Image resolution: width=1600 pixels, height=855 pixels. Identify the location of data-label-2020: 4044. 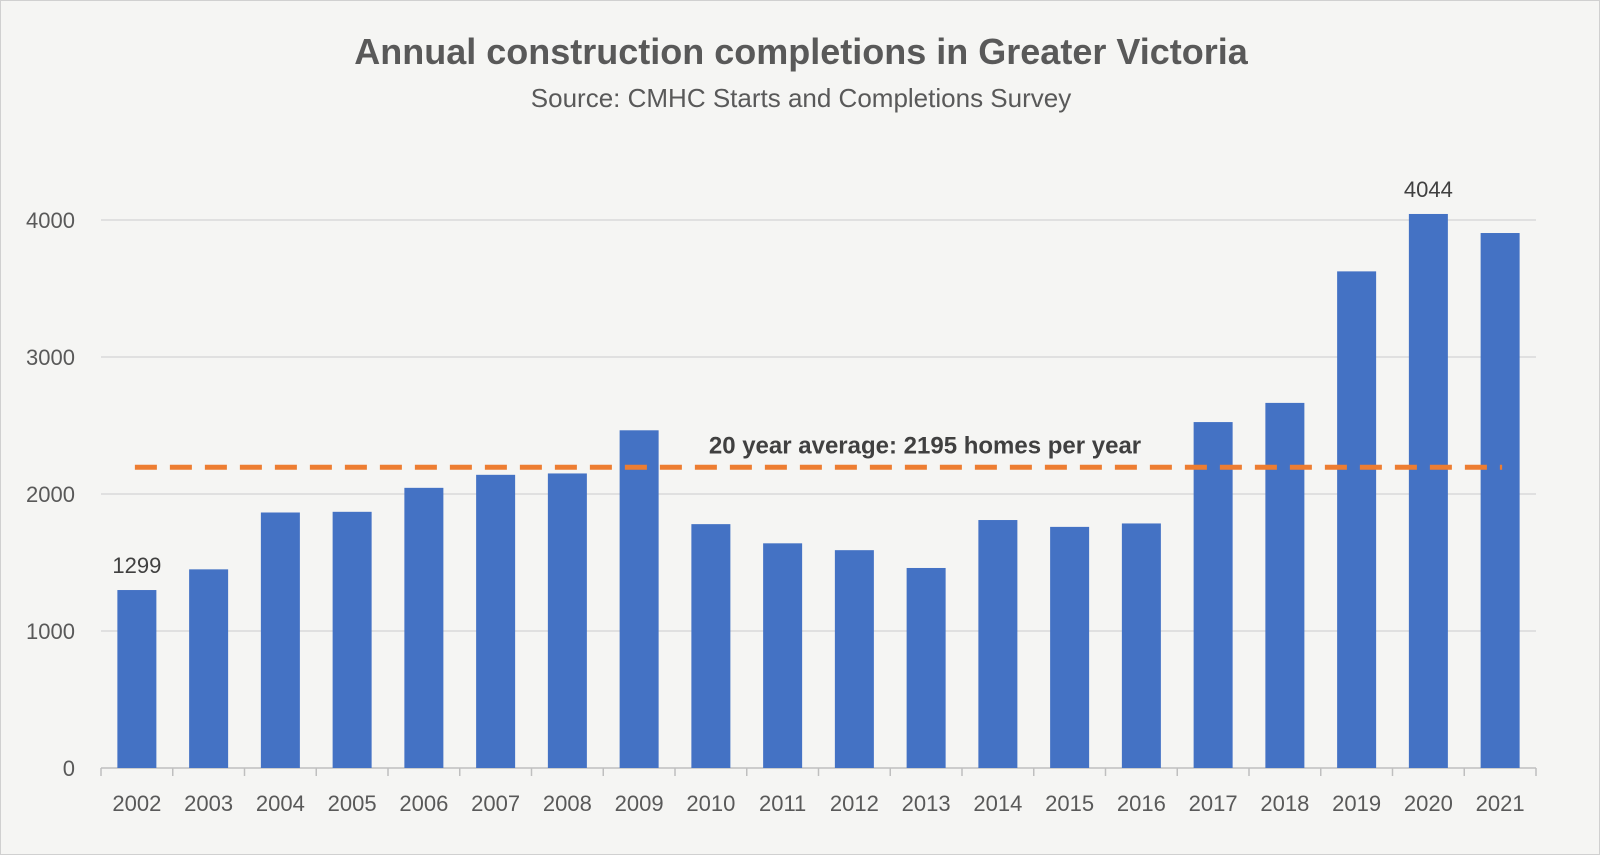
(1428, 189).